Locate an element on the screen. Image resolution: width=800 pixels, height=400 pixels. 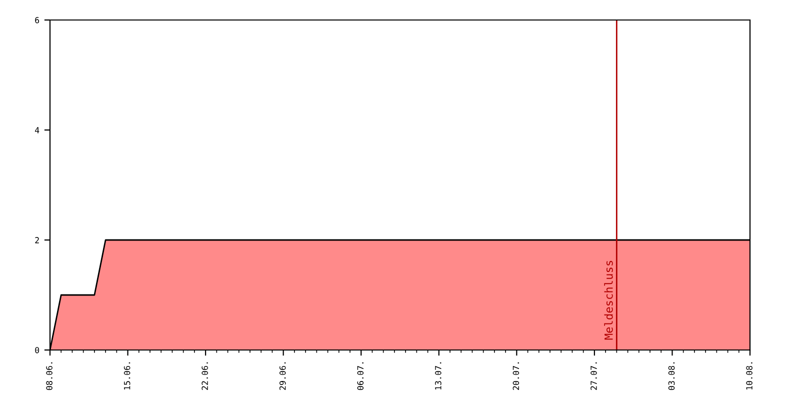
y-tick-label: 6 is located at coordinates (37, 20).